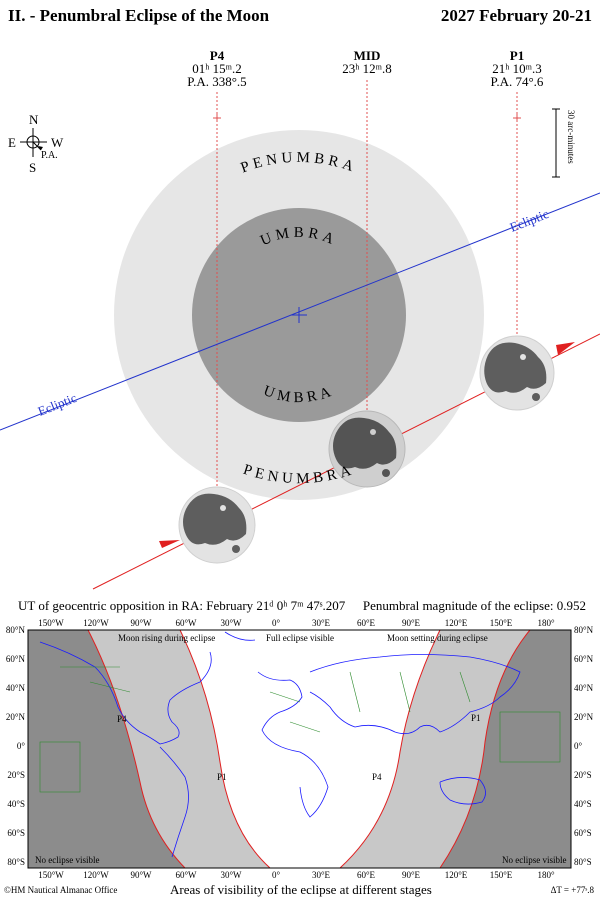 This screenshot has width=600, height=899. I want to click on moon-mid, so click(367, 449).